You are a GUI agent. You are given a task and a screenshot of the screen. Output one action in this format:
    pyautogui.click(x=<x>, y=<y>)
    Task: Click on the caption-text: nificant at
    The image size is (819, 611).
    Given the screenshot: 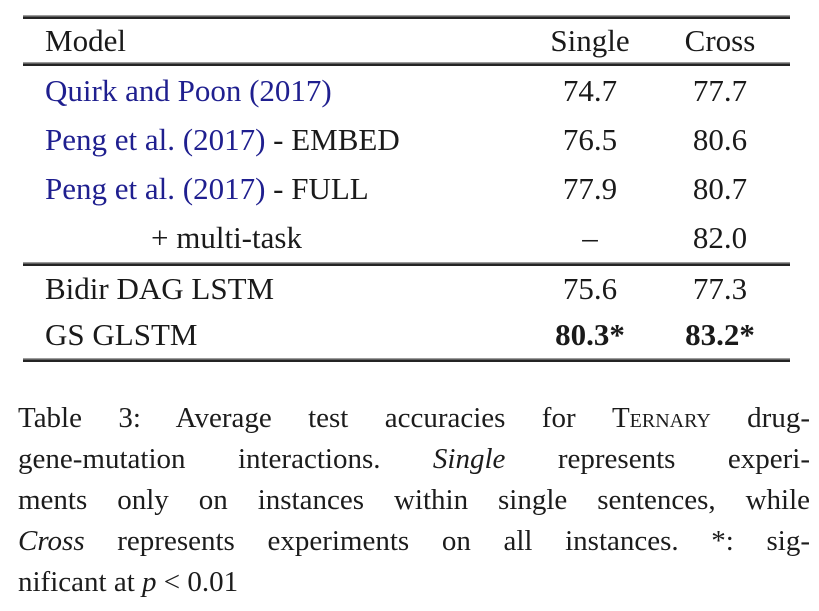 What is the action you would take?
    pyautogui.click(x=80, y=582)
    